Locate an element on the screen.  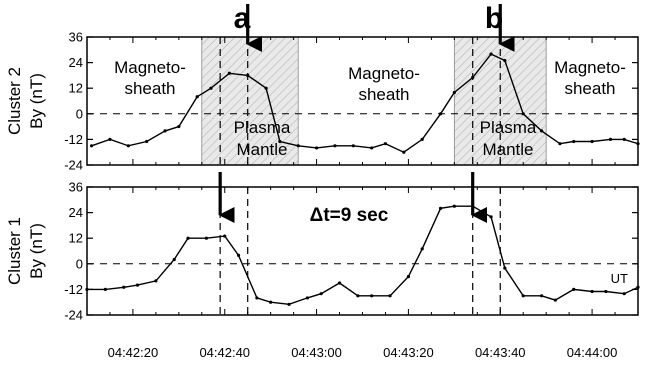
magnetosheath-label-1-line2: sheath is located at coordinates (149, 88).